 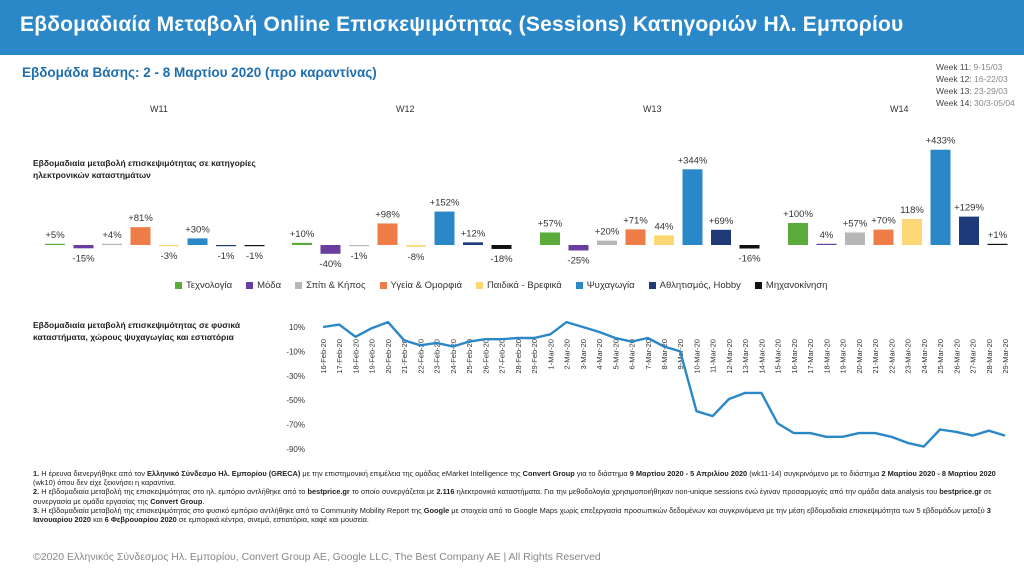 What do you see at coordinates (796, 285) in the screenshot?
I see `legend-label: Μηχανοκίνηση` at bounding box center [796, 285].